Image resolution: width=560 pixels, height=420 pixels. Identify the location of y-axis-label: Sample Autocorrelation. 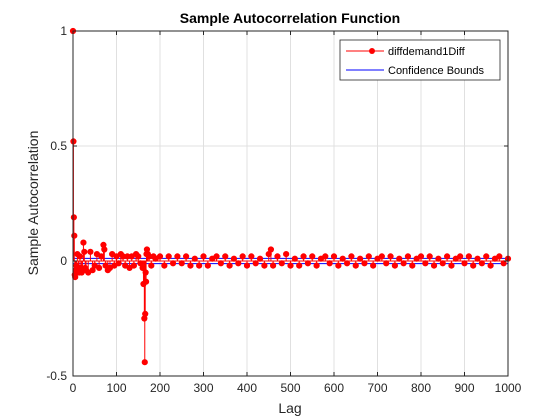
(33, 203).